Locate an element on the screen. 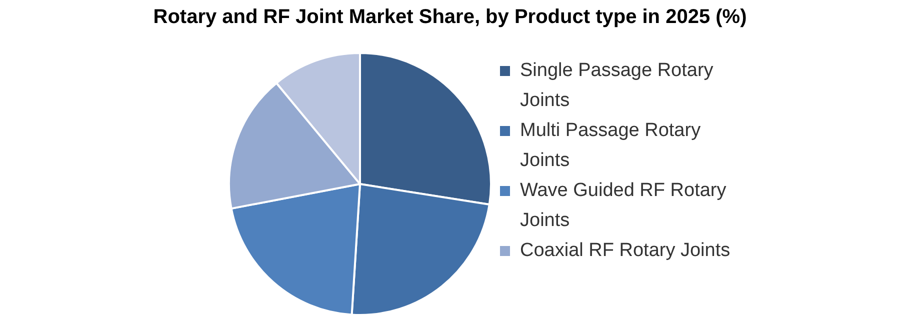 Image resolution: width=900 pixels, height=316 pixels. legend-label: Single Passage Rotary Joints is located at coordinates (616, 86).